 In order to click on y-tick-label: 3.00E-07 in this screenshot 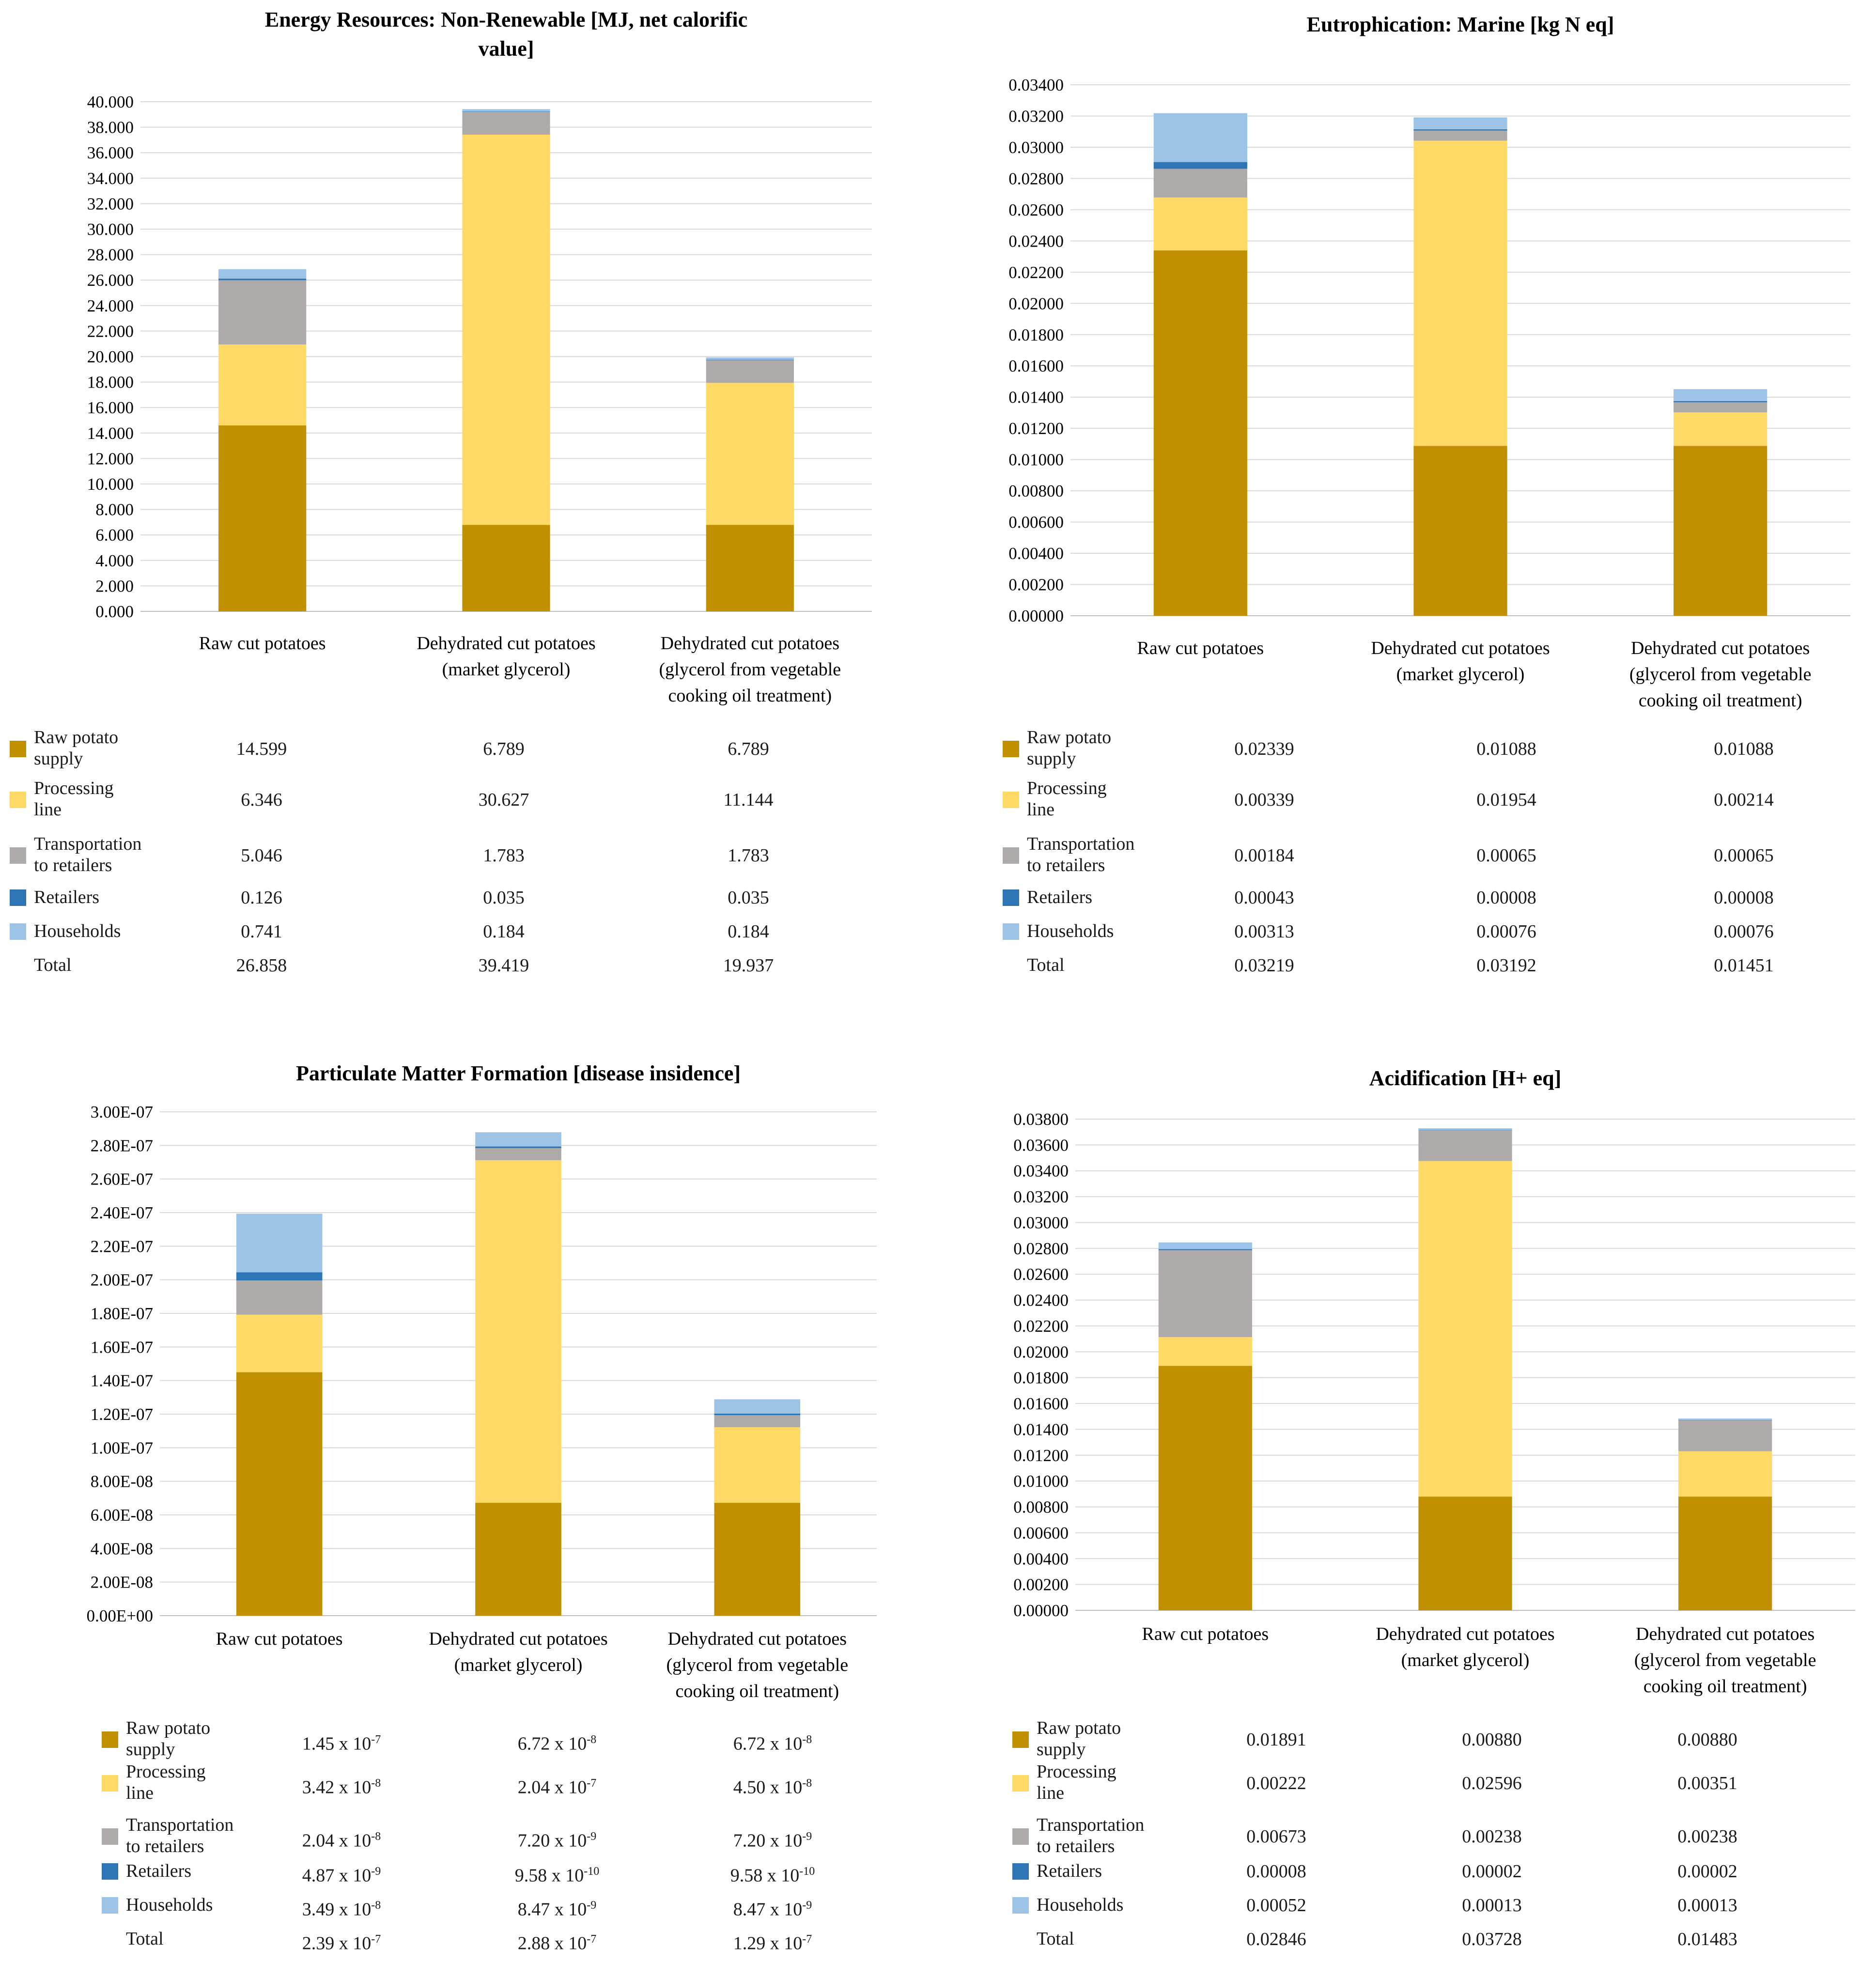, I will do `click(122, 1112)`.